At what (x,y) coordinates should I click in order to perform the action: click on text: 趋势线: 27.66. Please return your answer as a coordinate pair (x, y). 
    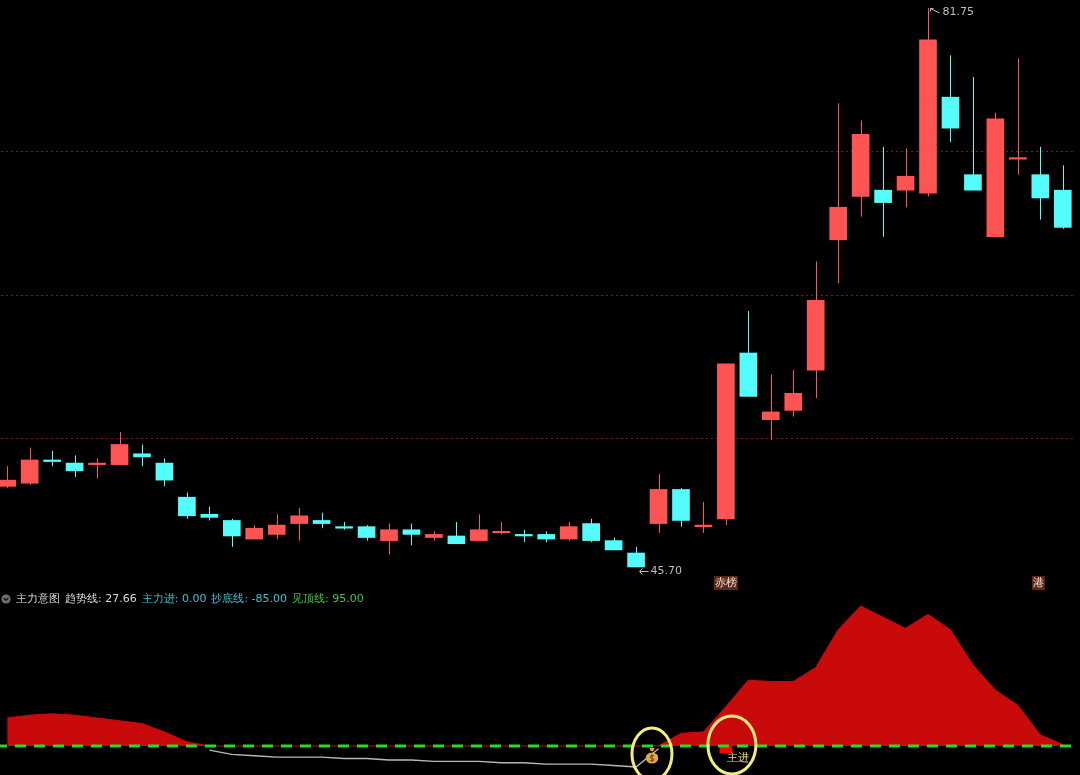
    Looking at the image, I should click on (101, 599).